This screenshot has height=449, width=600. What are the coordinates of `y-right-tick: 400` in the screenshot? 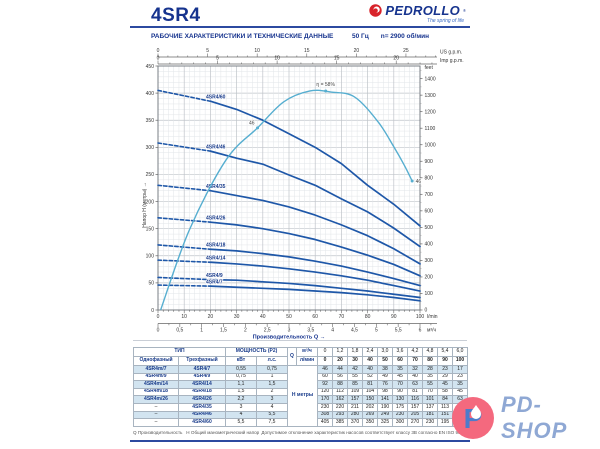 It's located at (429, 245).